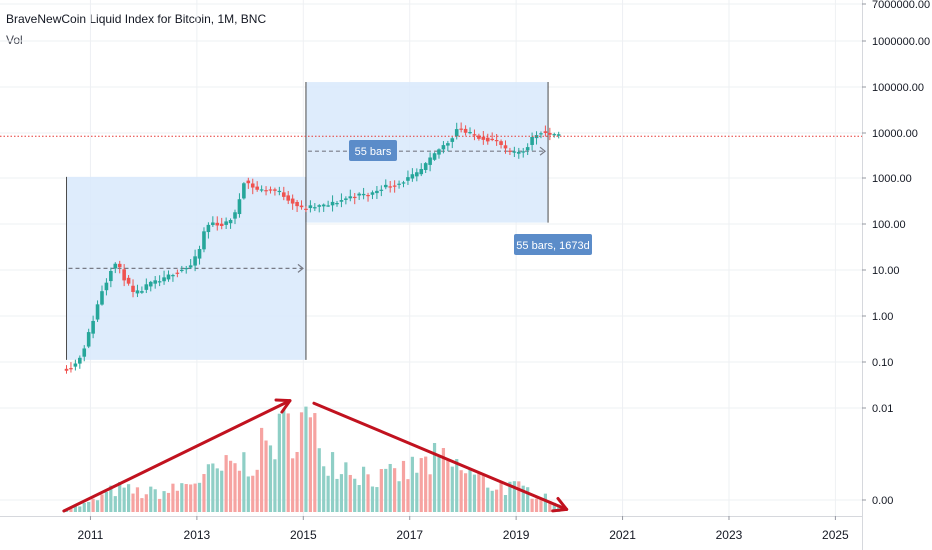  What do you see at coordinates (373, 150) in the screenshot?
I see `range-callout-first-bg` at bounding box center [373, 150].